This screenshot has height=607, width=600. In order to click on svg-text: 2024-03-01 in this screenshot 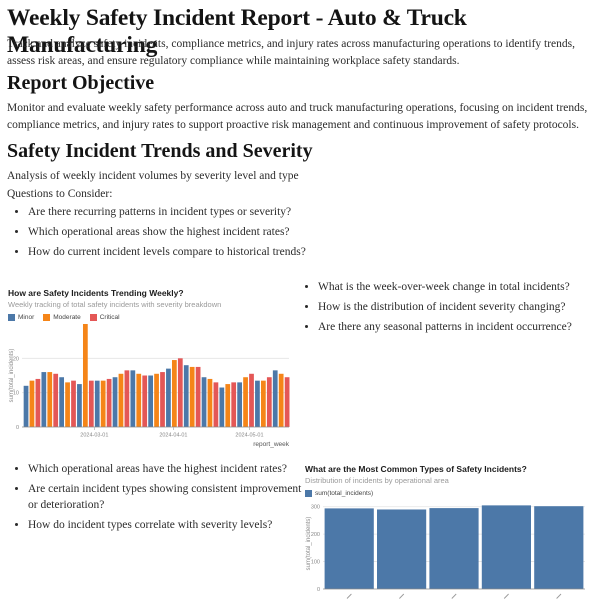, I will do `click(94, 436)`.